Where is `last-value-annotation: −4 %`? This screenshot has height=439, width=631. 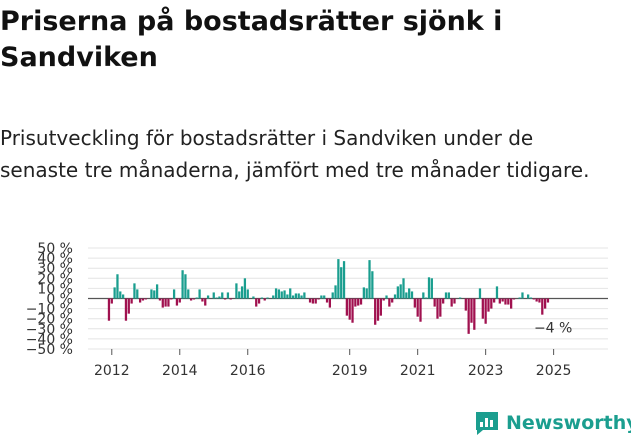 last-value-annotation: −4 % is located at coordinates (553, 329).